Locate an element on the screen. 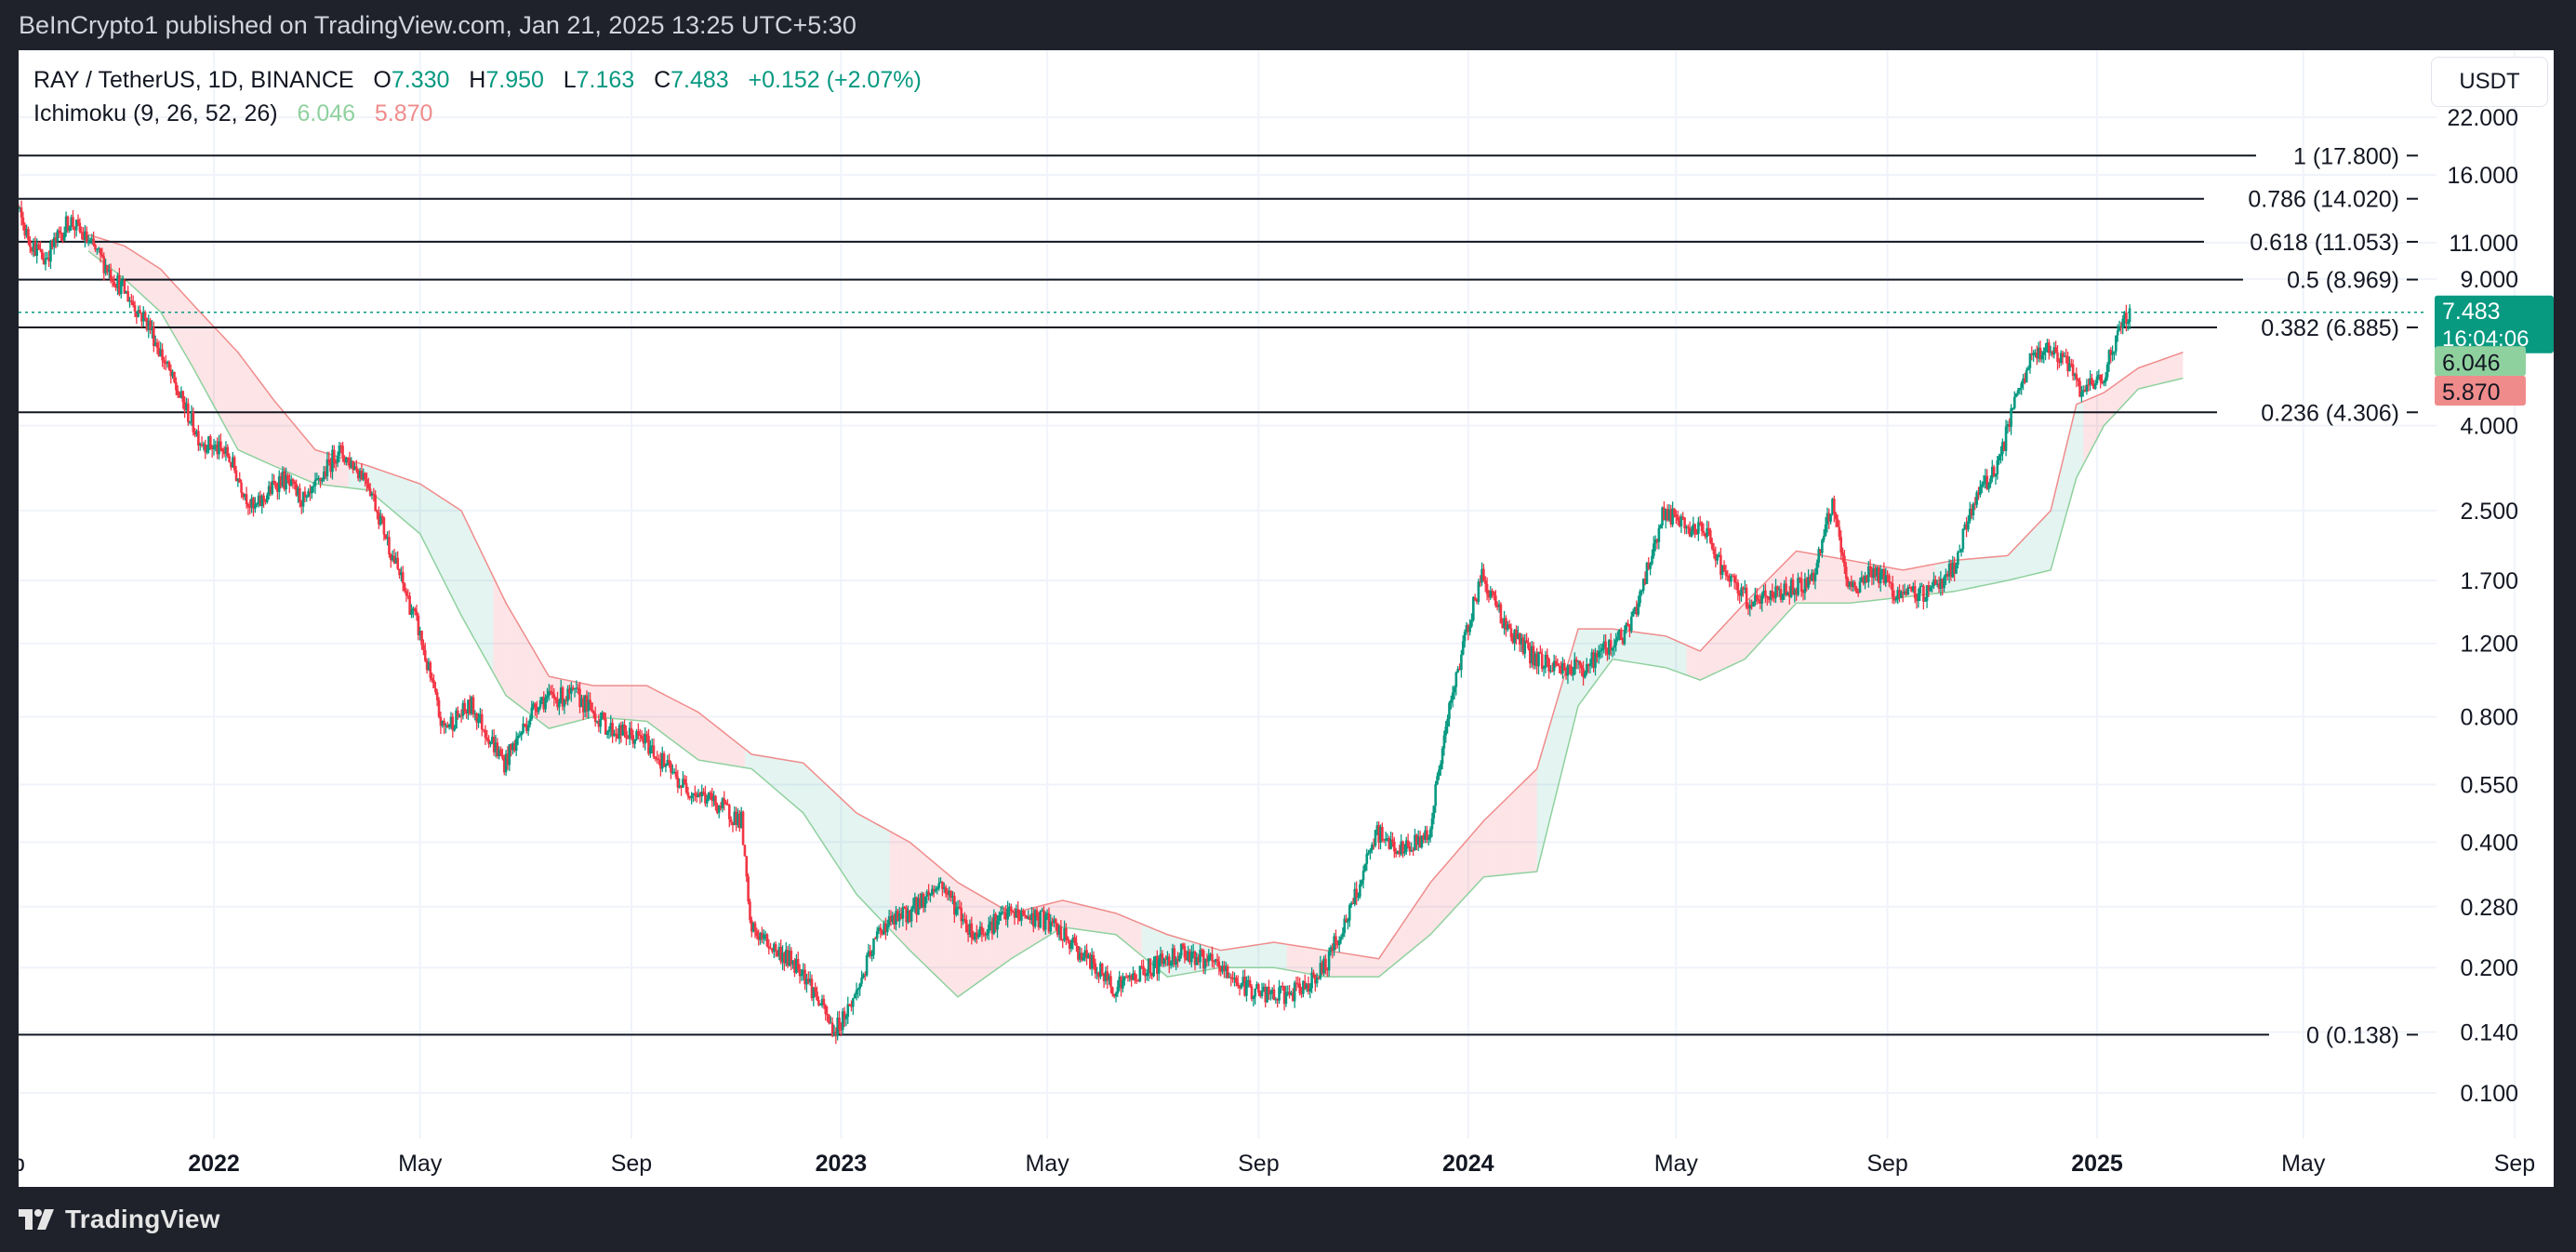  change-value: +0.152 (+2.07%) is located at coordinates (835, 80).